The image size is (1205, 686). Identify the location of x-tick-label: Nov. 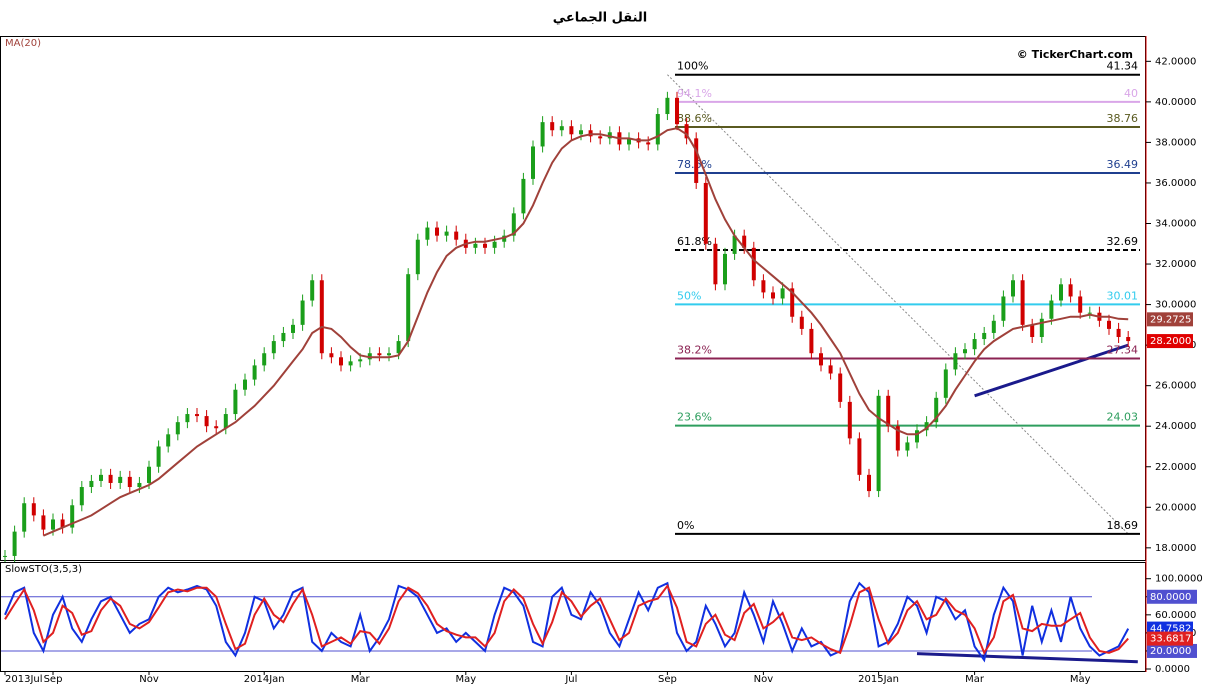
(149, 679).